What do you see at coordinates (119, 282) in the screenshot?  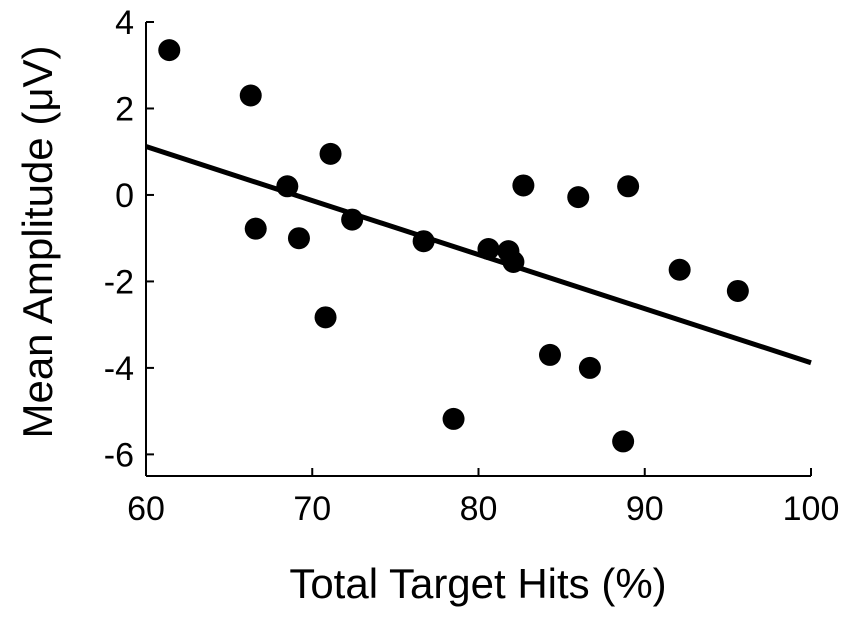 I see `y-tick-label: -2` at bounding box center [119, 282].